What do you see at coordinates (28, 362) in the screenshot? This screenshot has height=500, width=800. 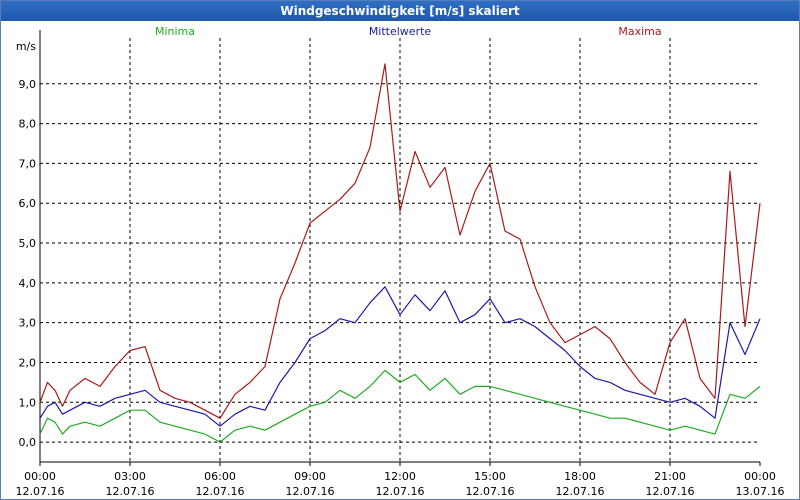 I see `y-tick-label: 2,0` at bounding box center [28, 362].